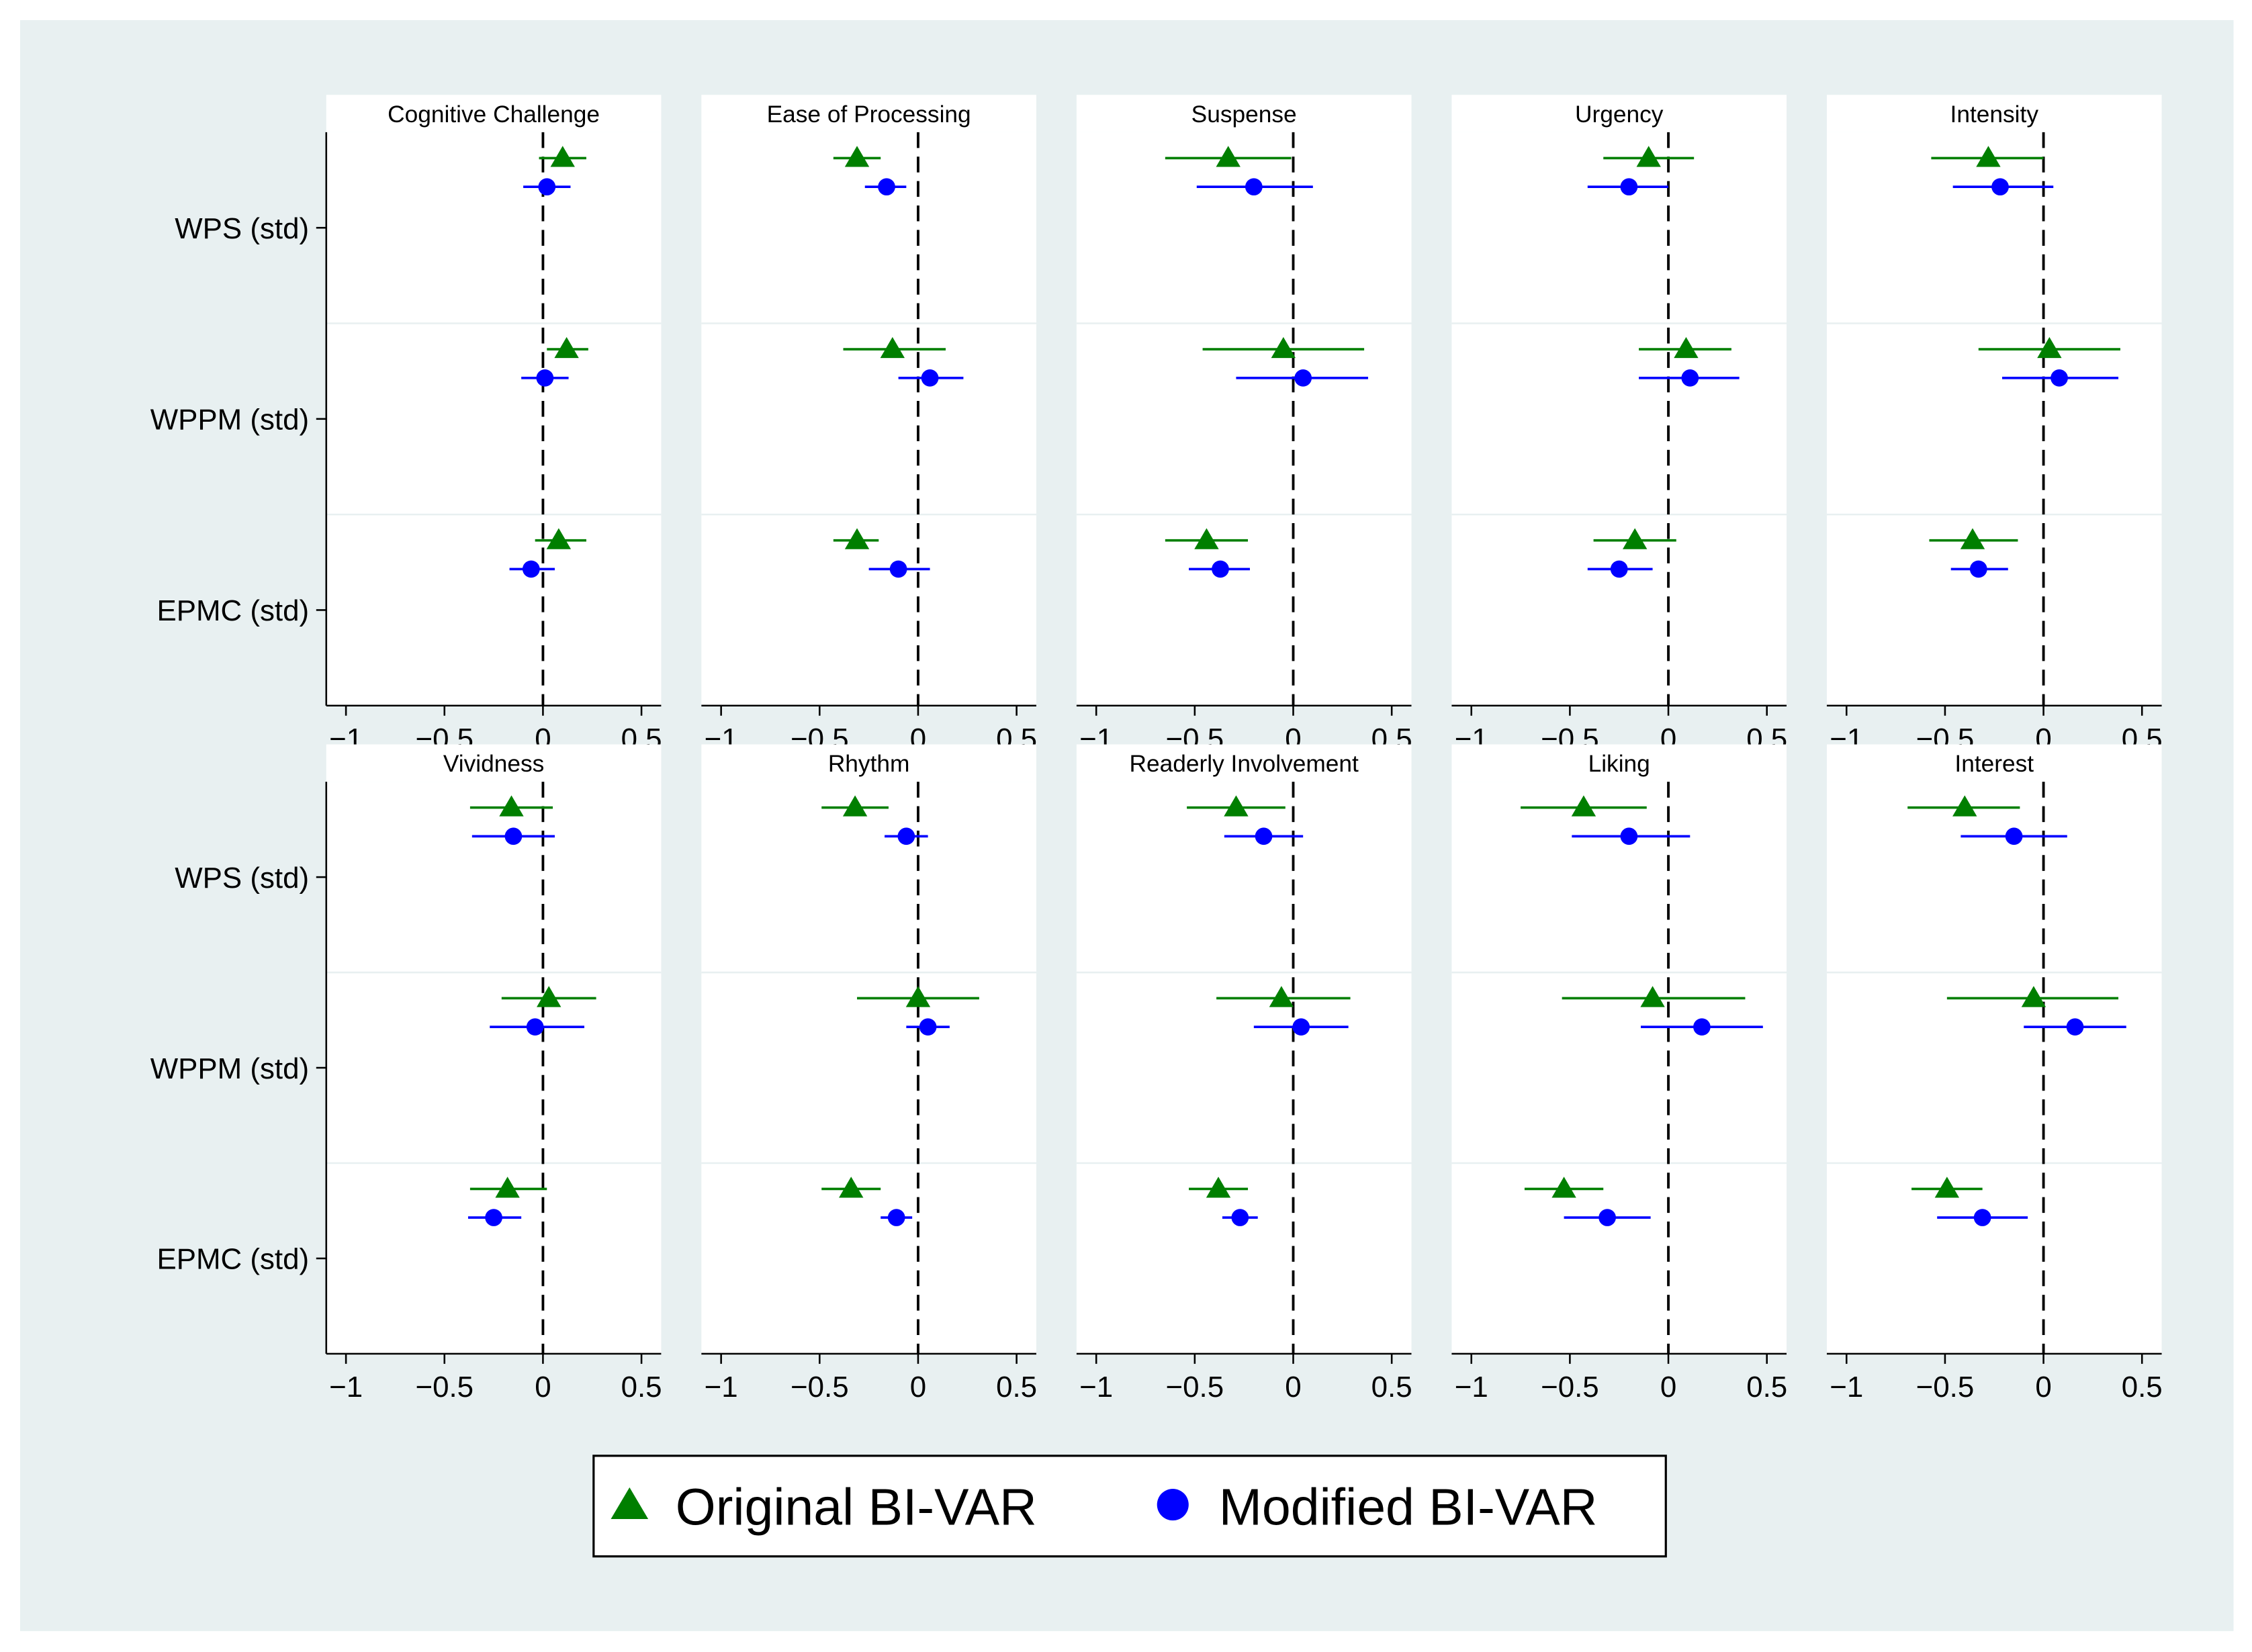  What do you see at coordinates (1130, 1506) in the screenshot?
I see `legend-box` at bounding box center [1130, 1506].